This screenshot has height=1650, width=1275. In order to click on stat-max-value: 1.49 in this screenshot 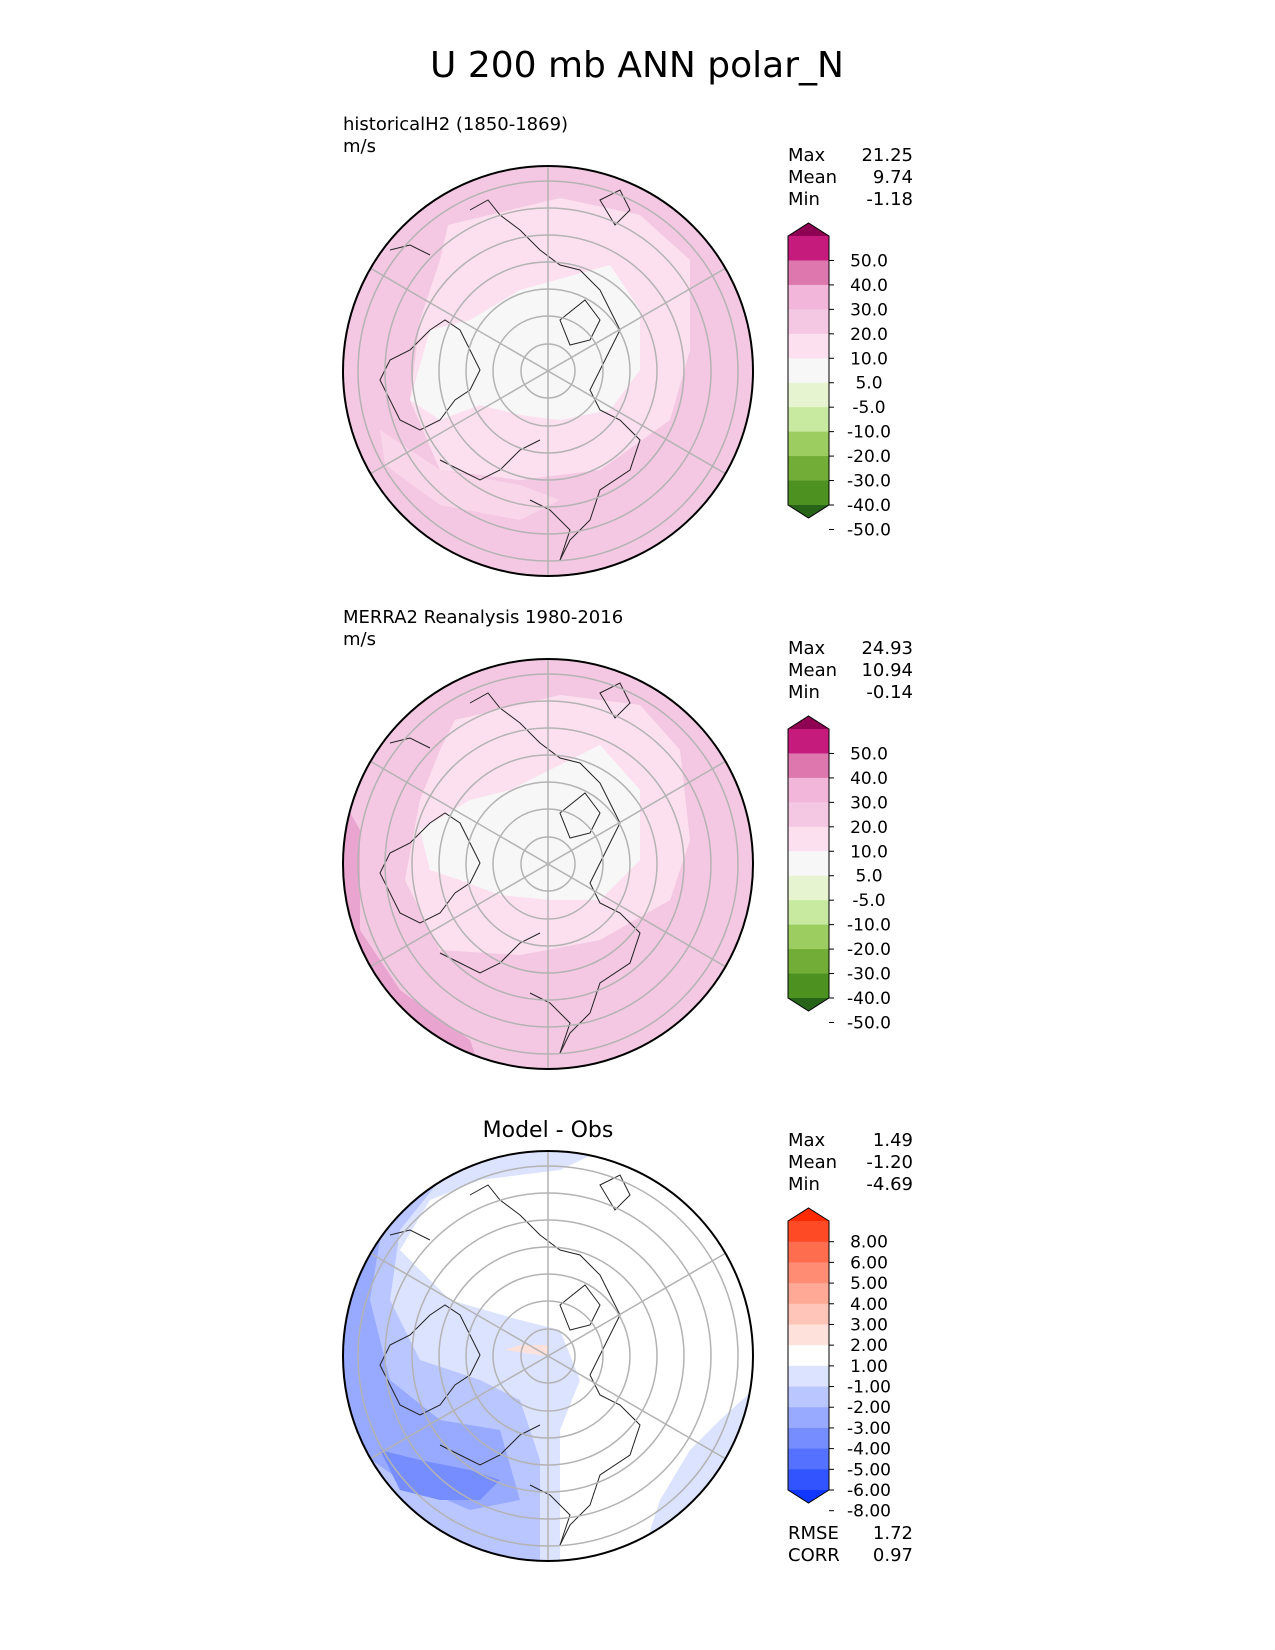, I will do `click(893, 1140)`.